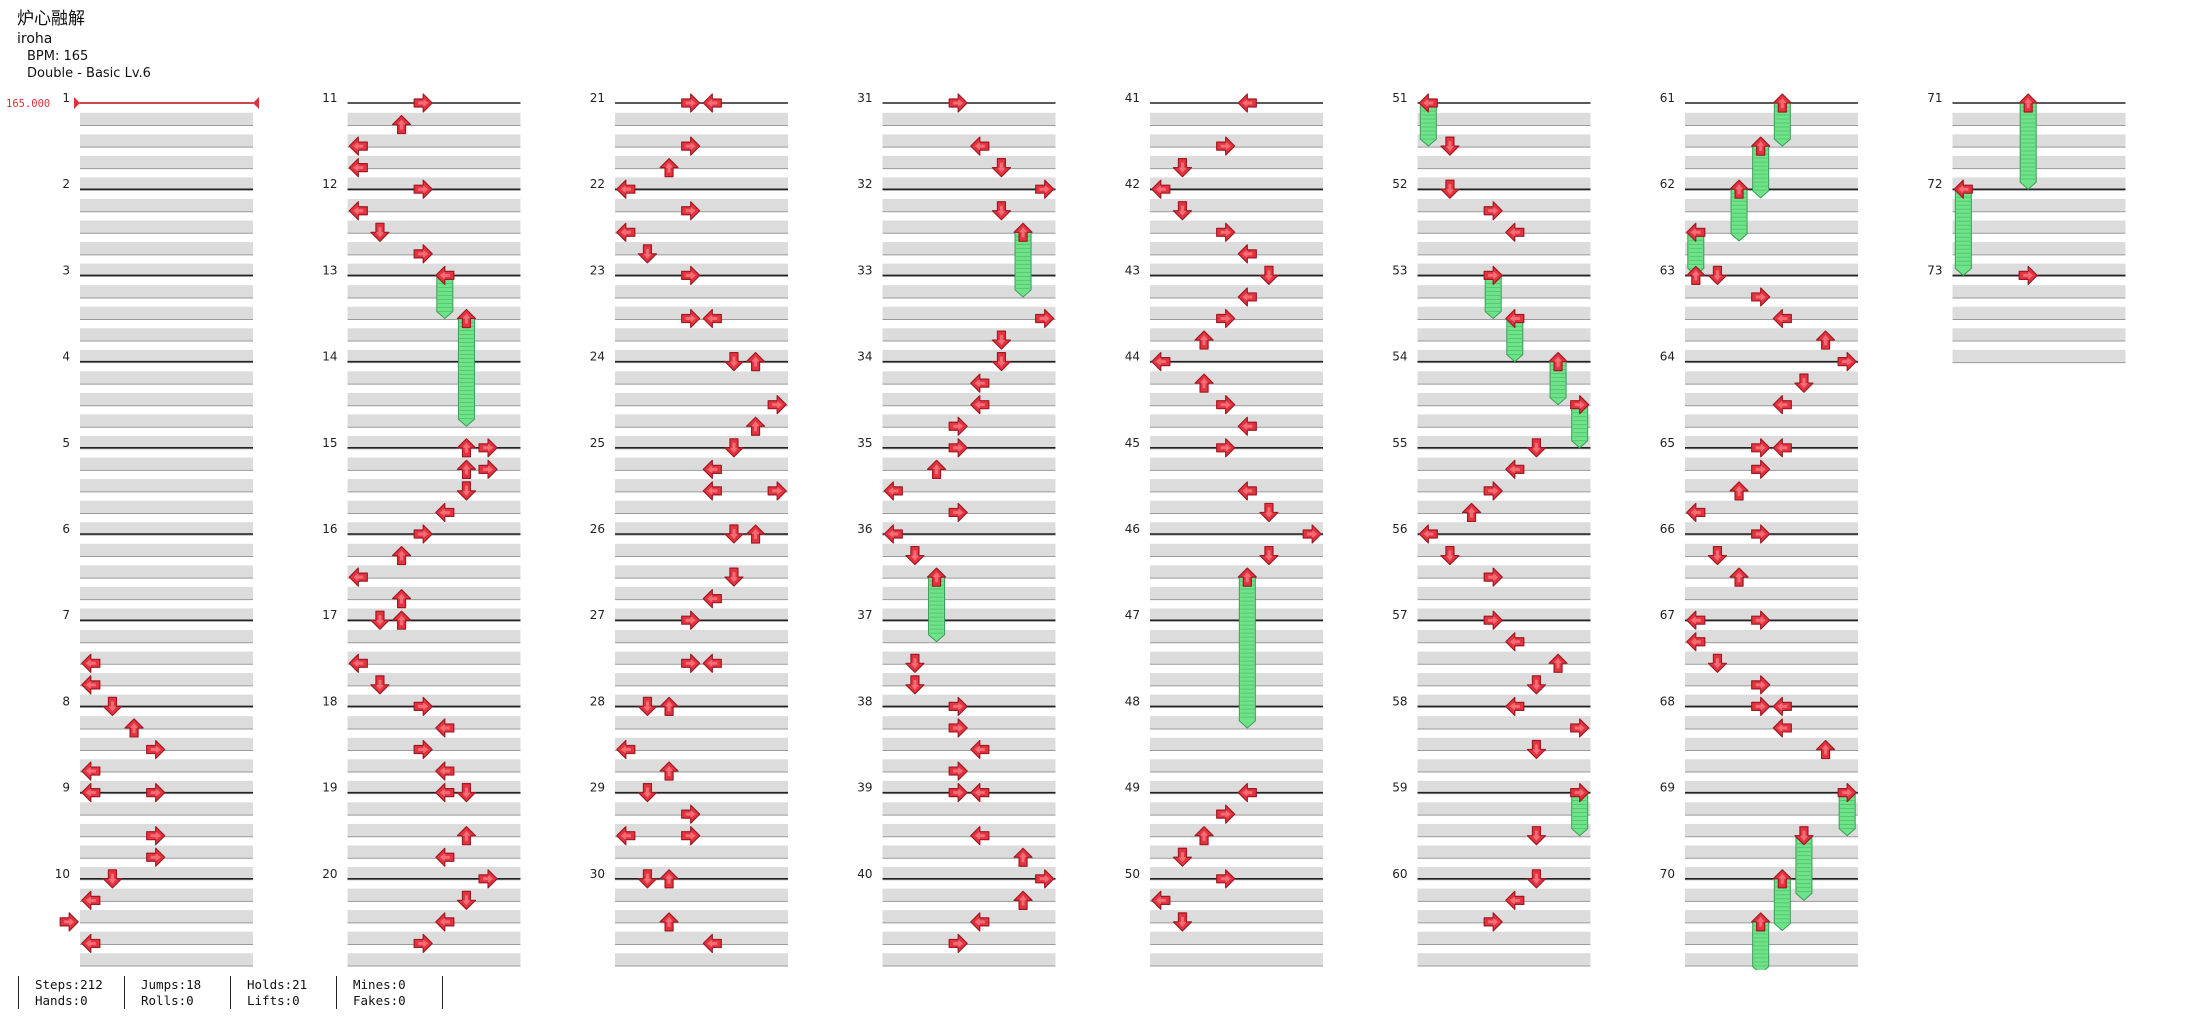 The image size is (2198, 1024). What do you see at coordinates (1399, 788) in the screenshot?
I see `measure-number: 59` at bounding box center [1399, 788].